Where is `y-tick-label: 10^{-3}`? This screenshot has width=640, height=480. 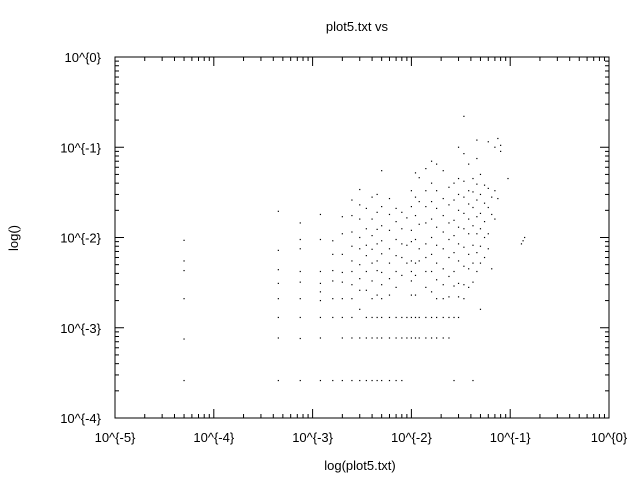
y-tick-label: 10^{-3} is located at coordinates (80, 328).